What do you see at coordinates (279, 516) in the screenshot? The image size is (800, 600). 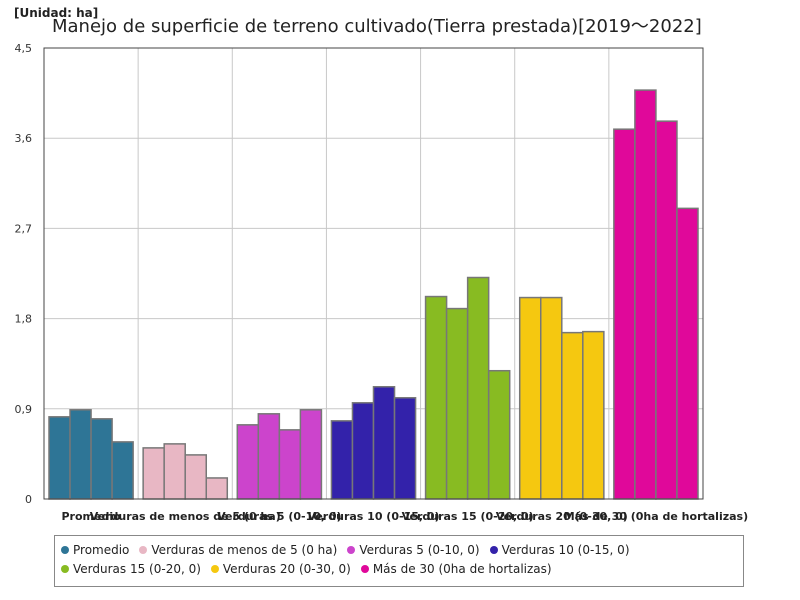 I see `x-tick-label: Verduras 5 (0-10, 0)` at bounding box center [279, 516].